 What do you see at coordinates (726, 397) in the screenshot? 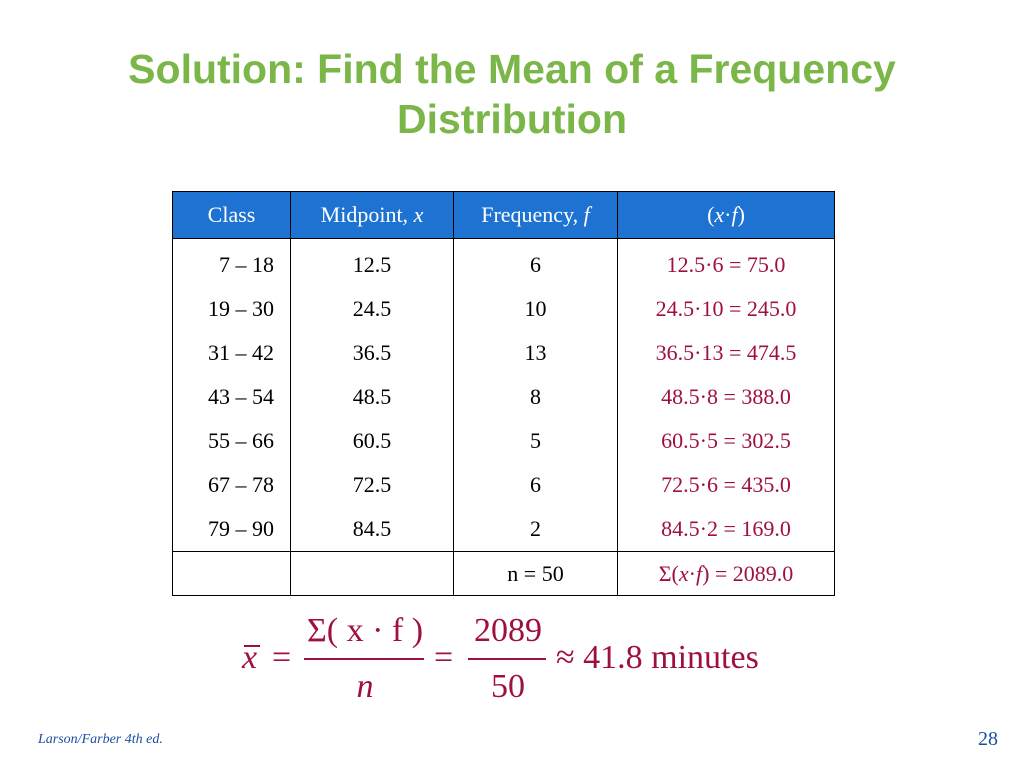
I see `cell-product: 48.5·8 = 388.0` at bounding box center [726, 397].